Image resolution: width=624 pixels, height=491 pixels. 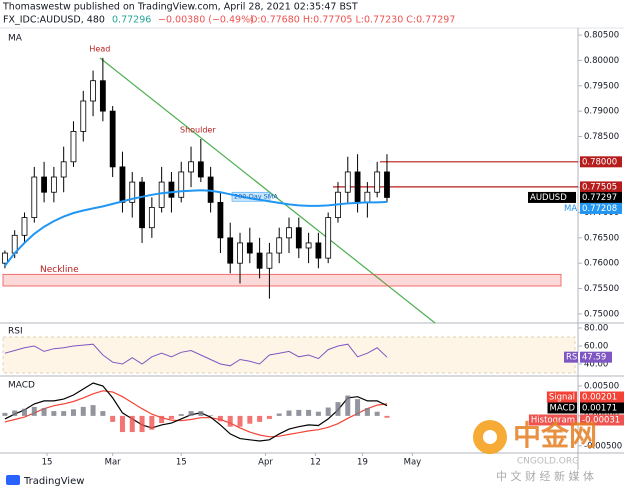 I want to click on y-tick-label: 0.75000, so click(x=601, y=314).